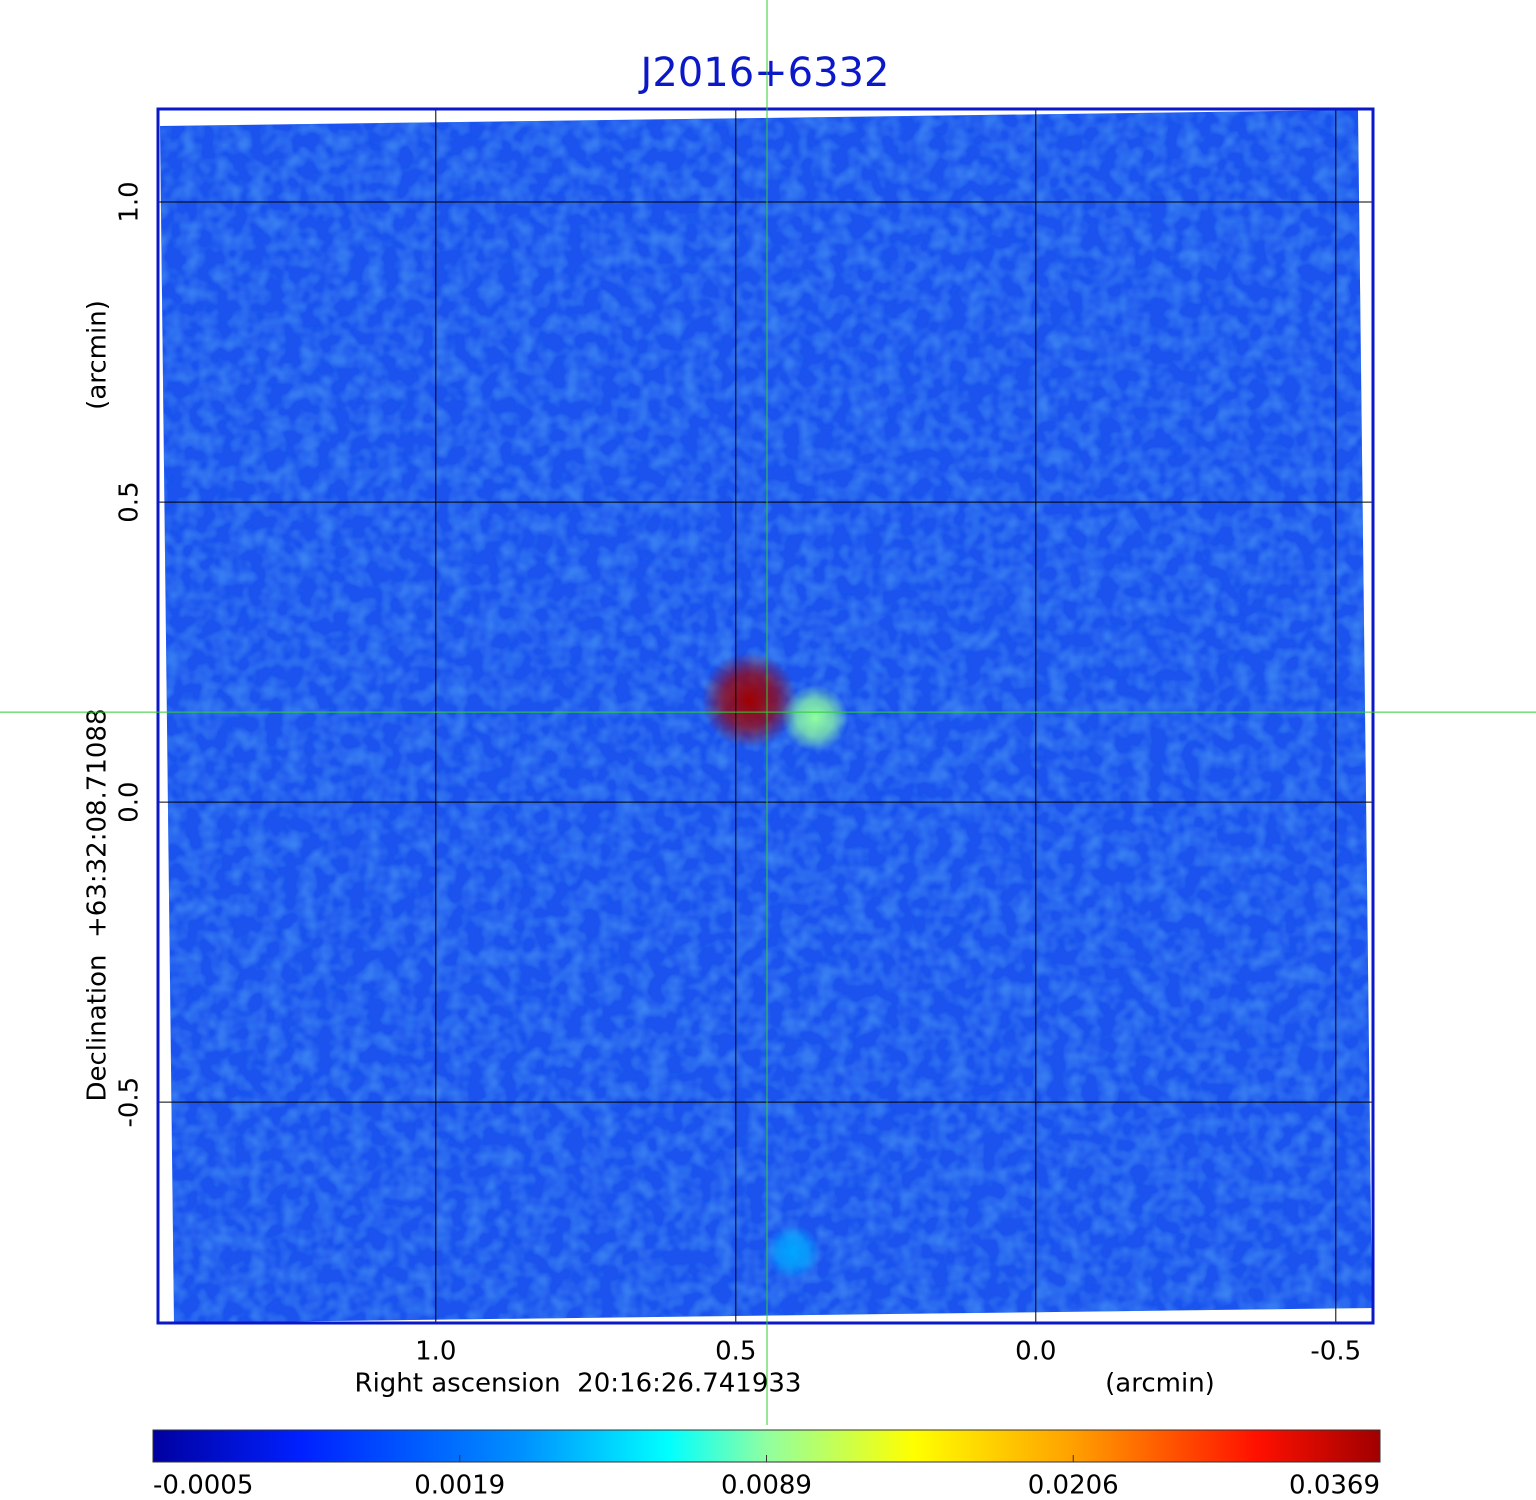  What do you see at coordinates (130, 801) in the screenshot?
I see `y-tick-label: 0.0` at bounding box center [130, 801].